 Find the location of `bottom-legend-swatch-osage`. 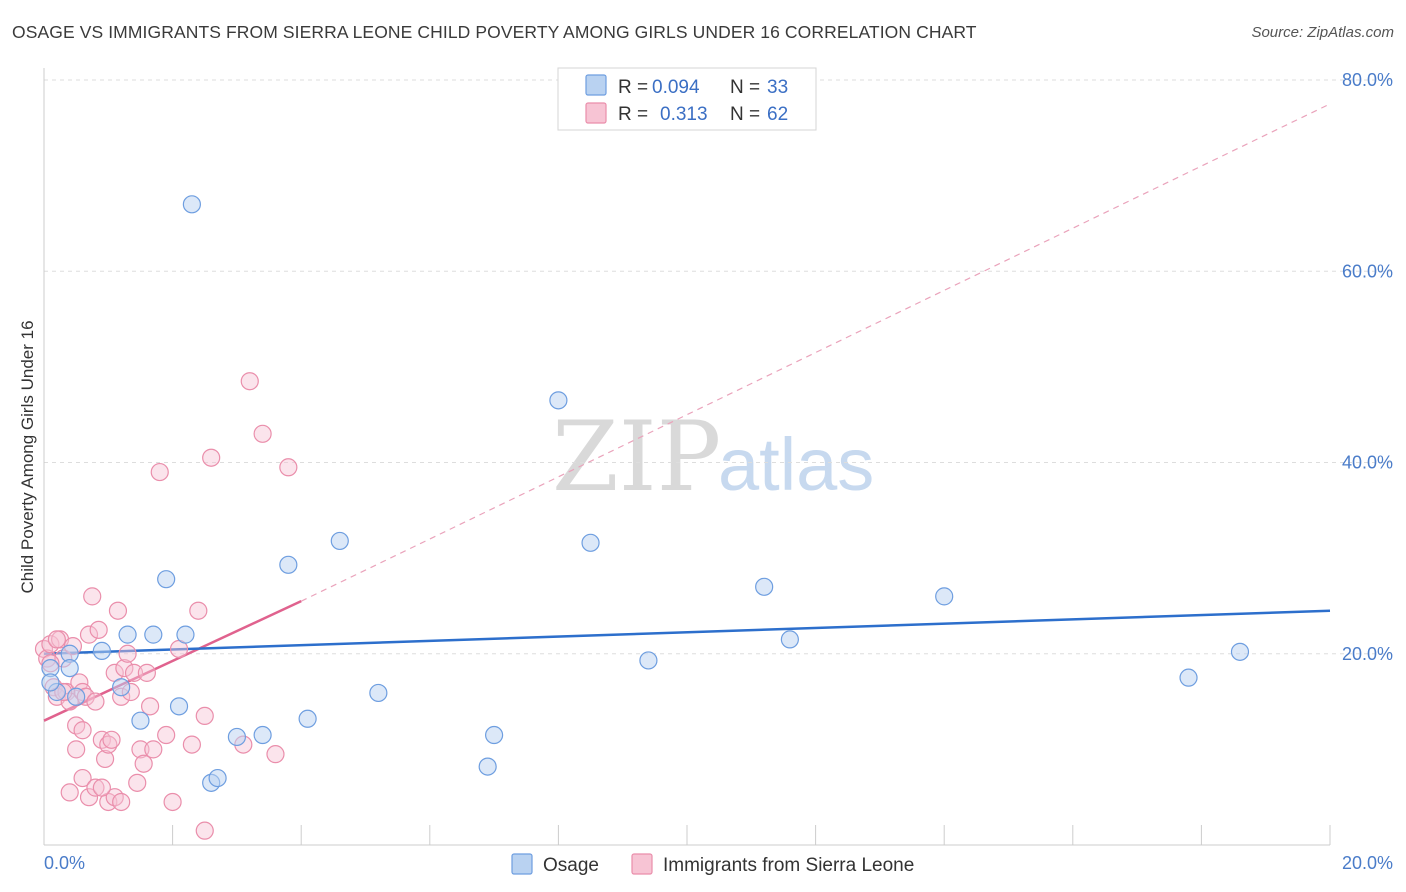

bottom-legend-swatch-osage is located at coordinates (522, 864).